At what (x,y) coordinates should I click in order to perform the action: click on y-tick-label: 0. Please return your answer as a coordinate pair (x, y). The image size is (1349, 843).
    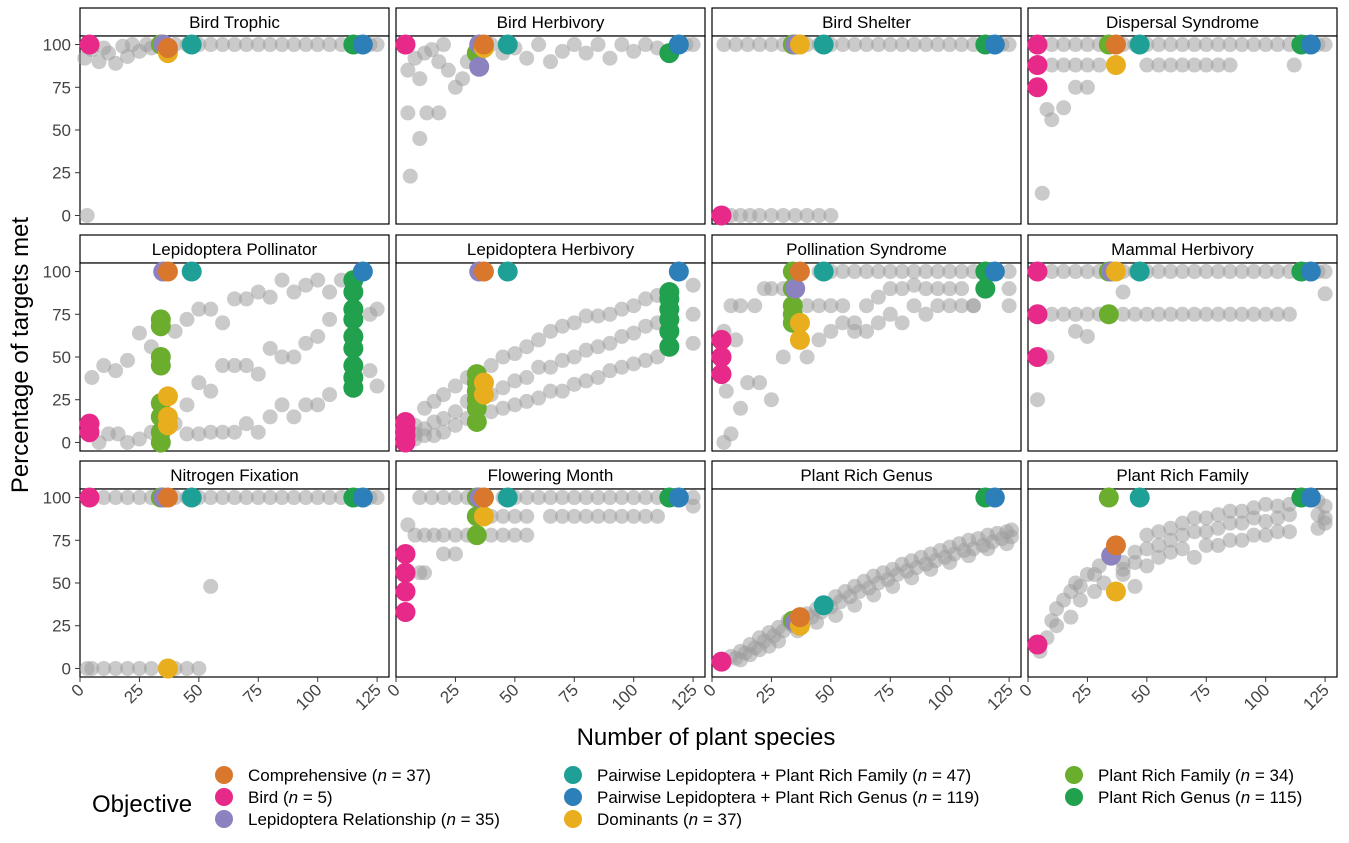
    Looking at the image, I should click on (66, 215).